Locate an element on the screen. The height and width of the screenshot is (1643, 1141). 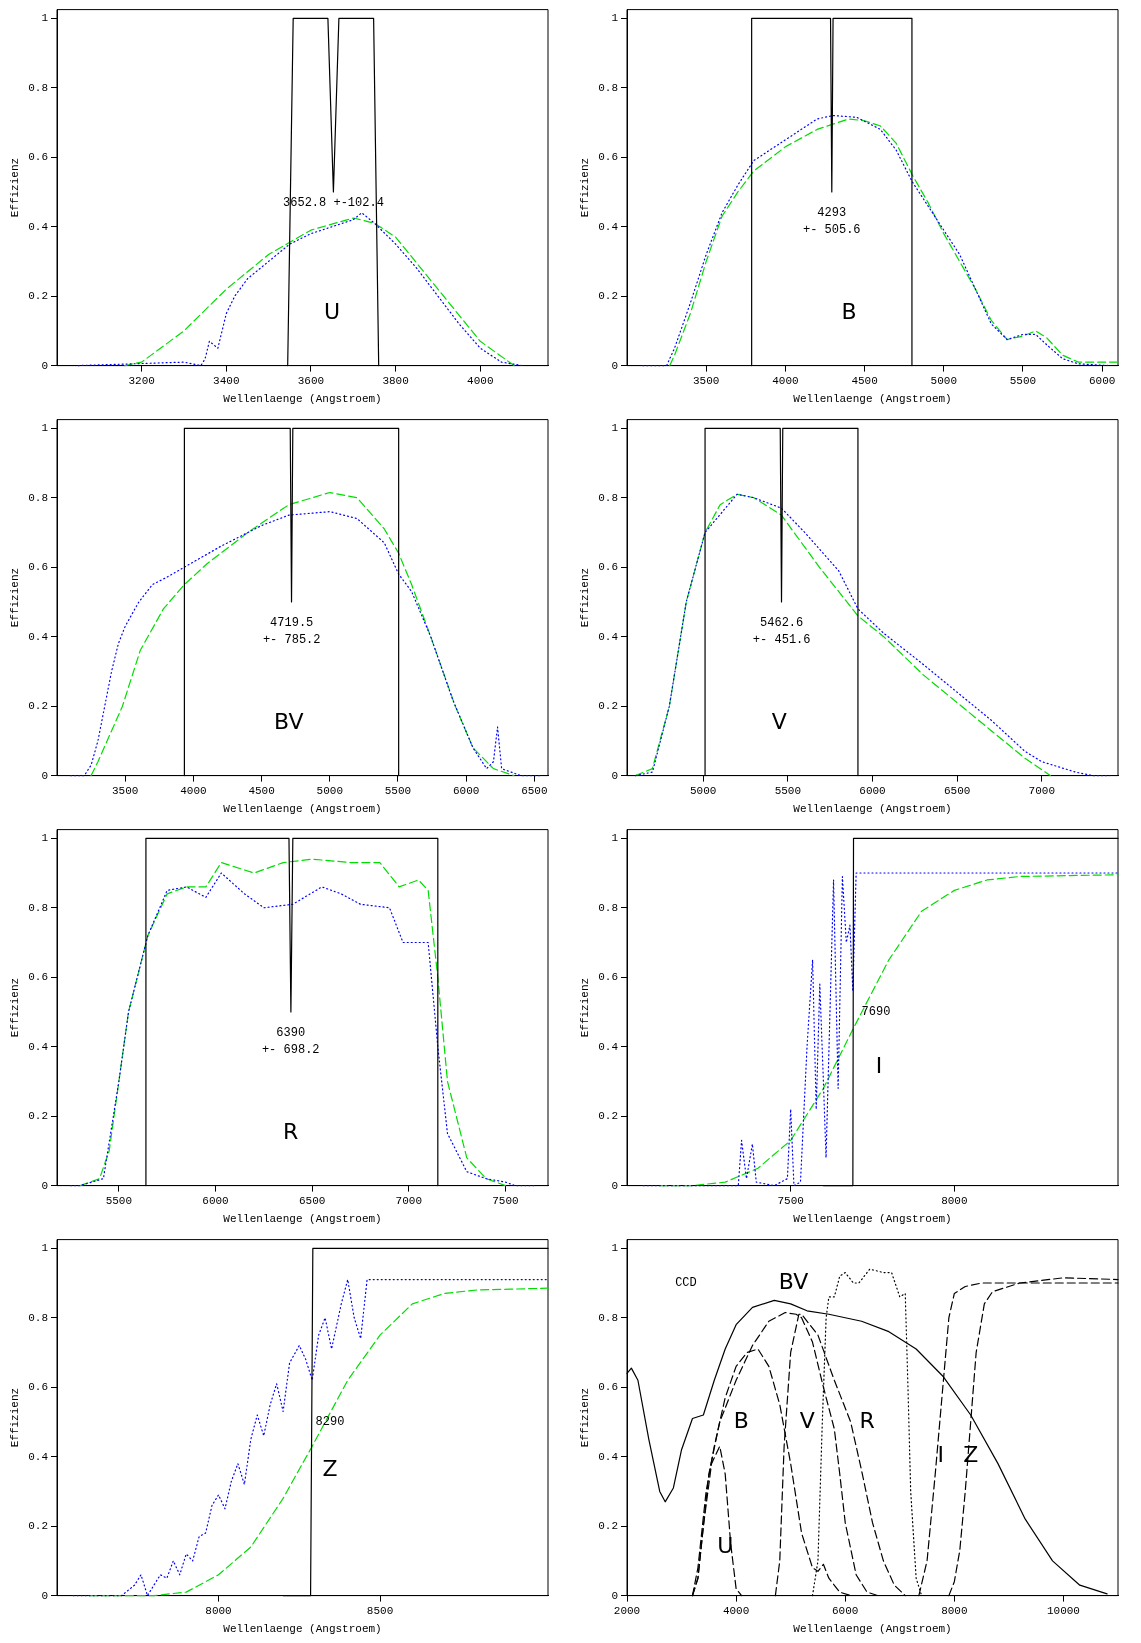
x-tick-label: 4500 is located at coordinates (261, 791).